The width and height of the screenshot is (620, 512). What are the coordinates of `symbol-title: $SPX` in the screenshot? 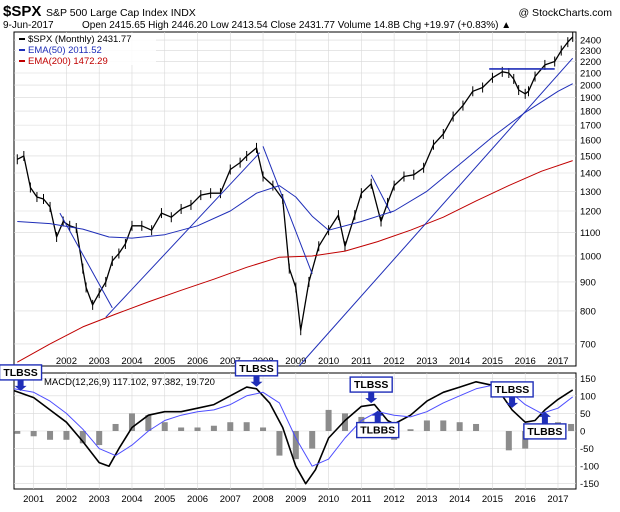 It's located at (22, 11).